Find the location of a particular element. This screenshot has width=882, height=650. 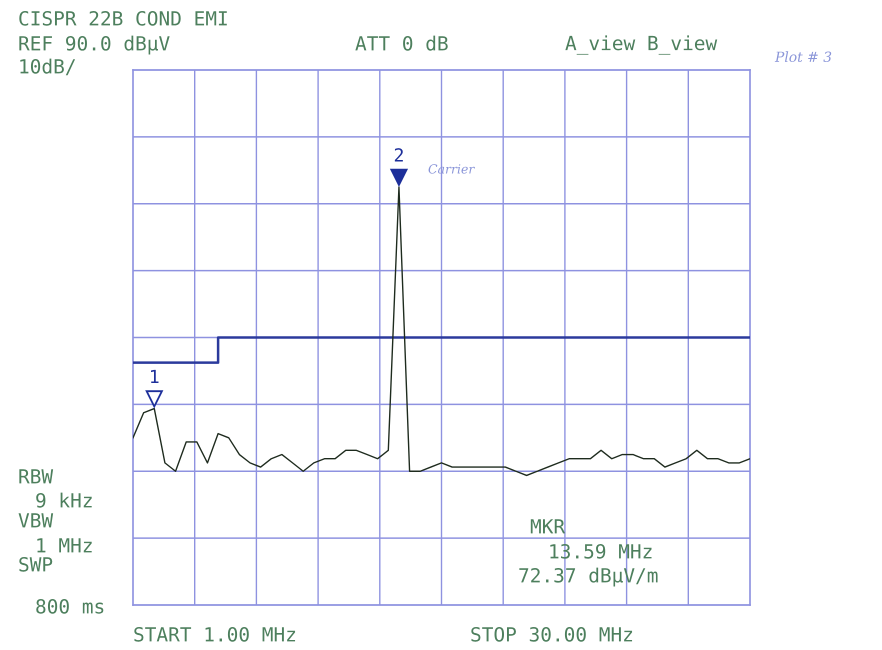

text: START 1.00 MHz is located at coordinates (215, 634).